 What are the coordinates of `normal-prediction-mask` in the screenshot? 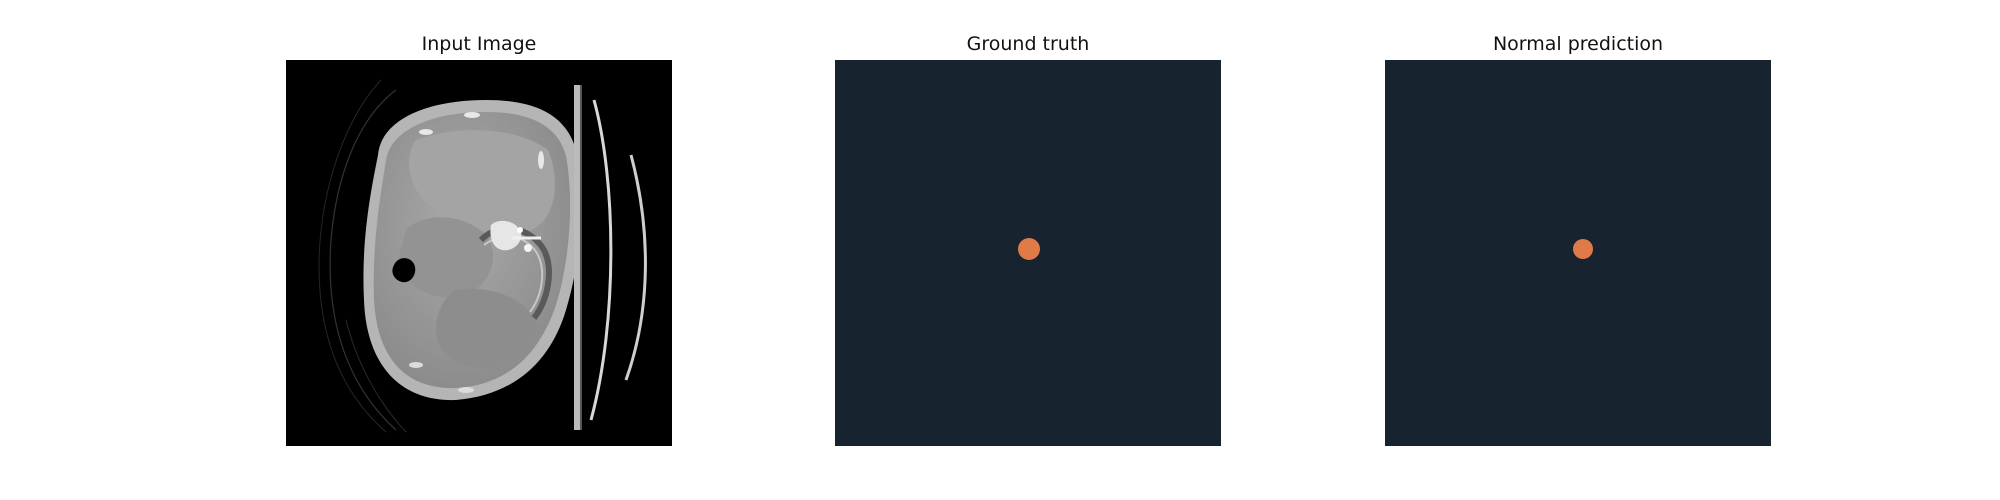 It's located at (1578, 253).